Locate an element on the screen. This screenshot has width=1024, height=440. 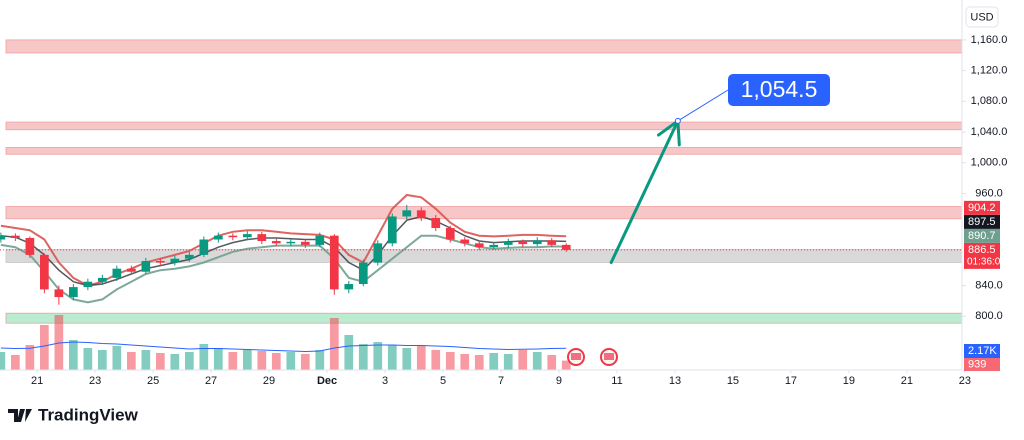
x-tick-label: 3 is located at coordinates (385, 381).